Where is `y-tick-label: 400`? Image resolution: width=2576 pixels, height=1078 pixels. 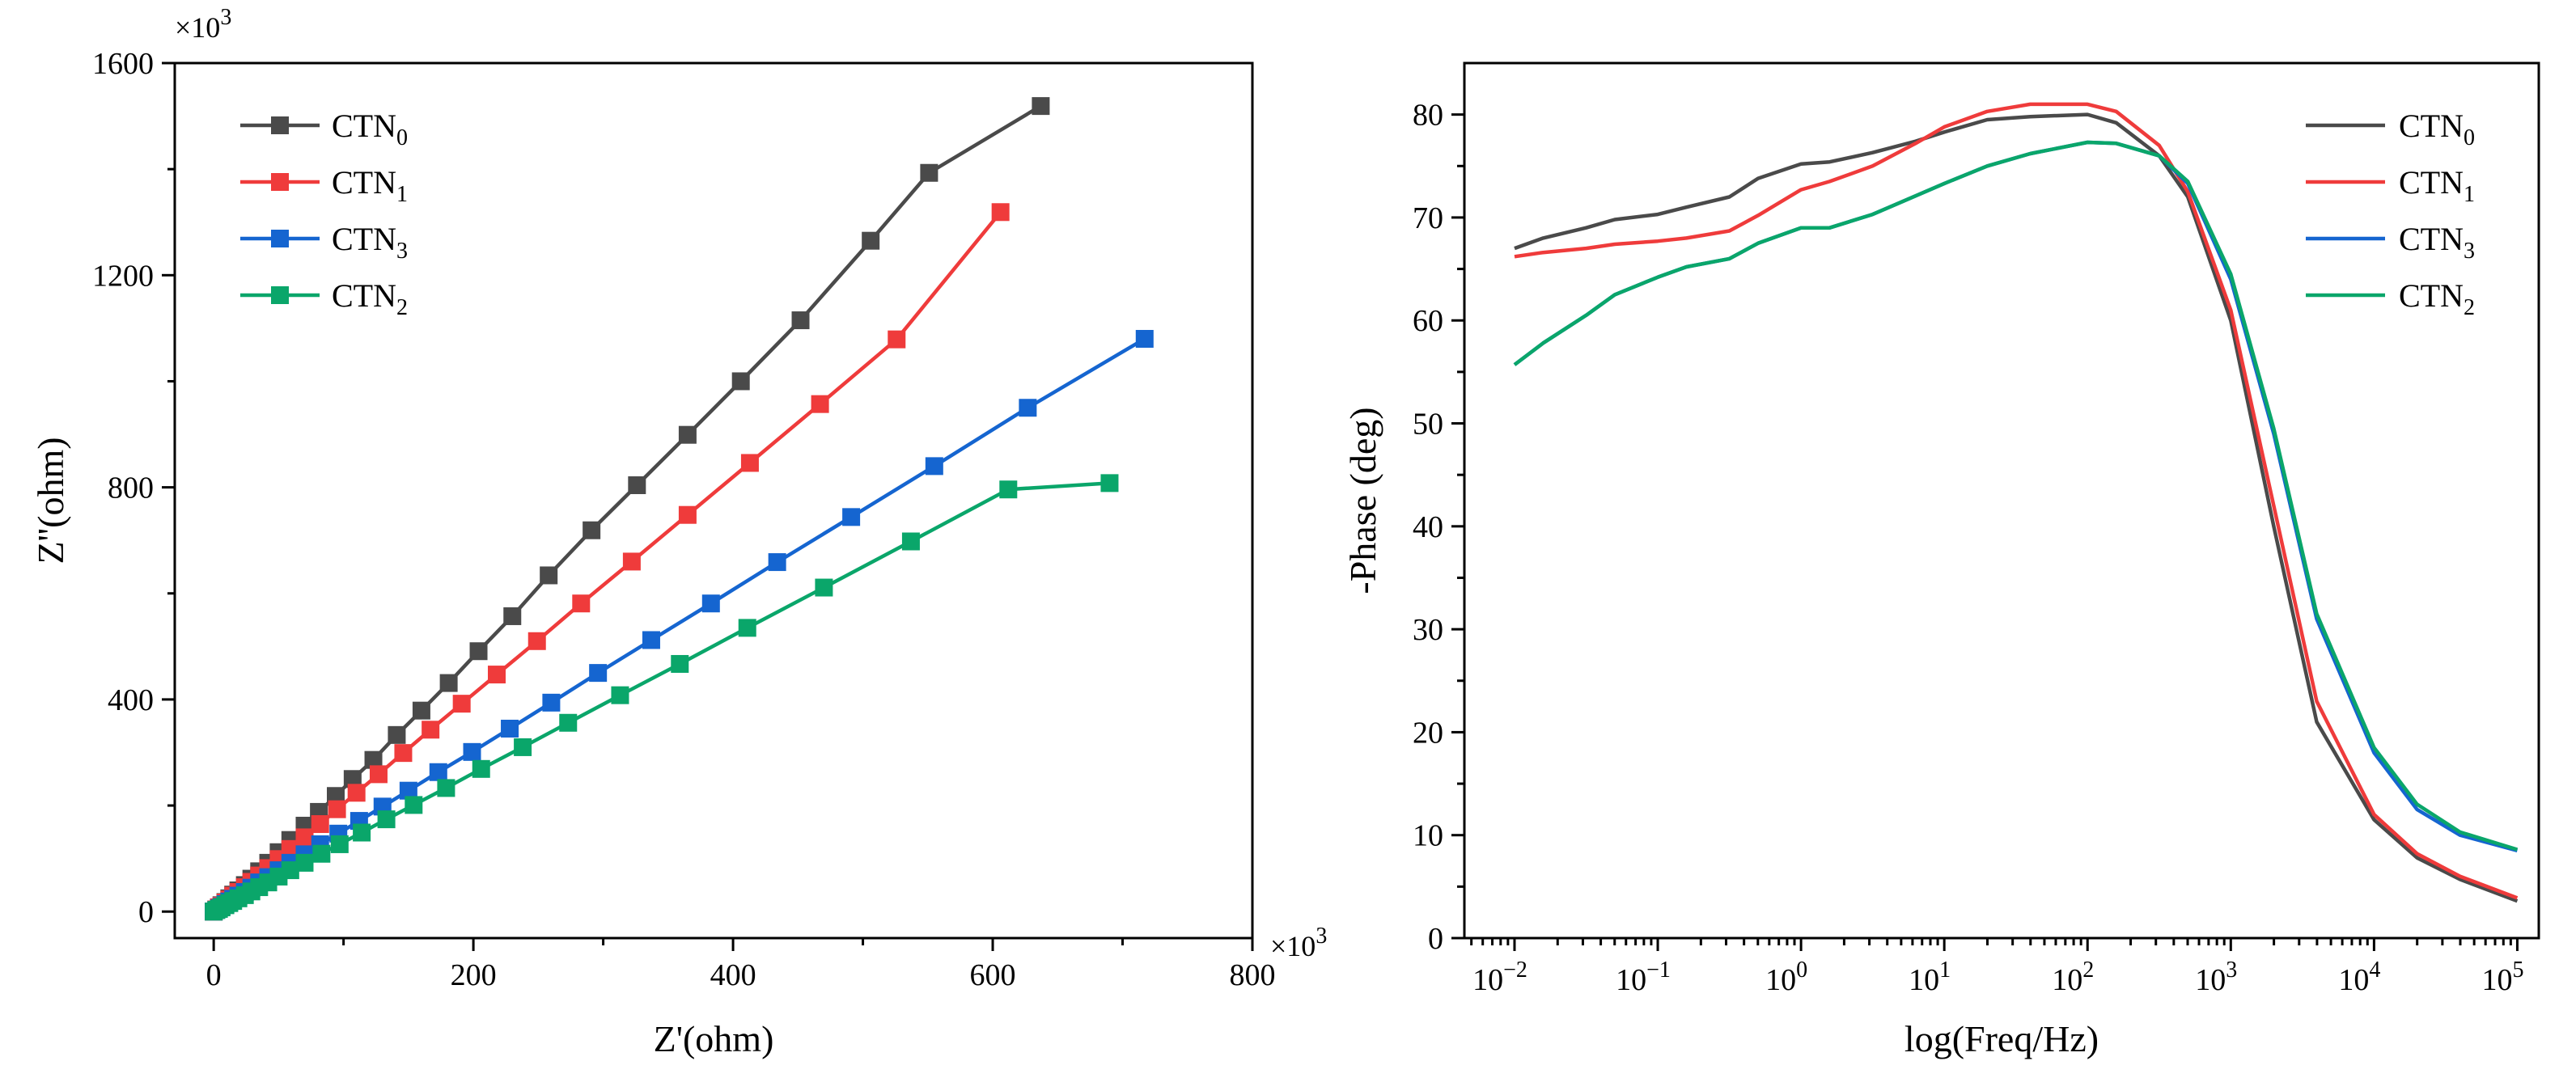
y-tick-label: 400 is located at coordinates (131, 700).